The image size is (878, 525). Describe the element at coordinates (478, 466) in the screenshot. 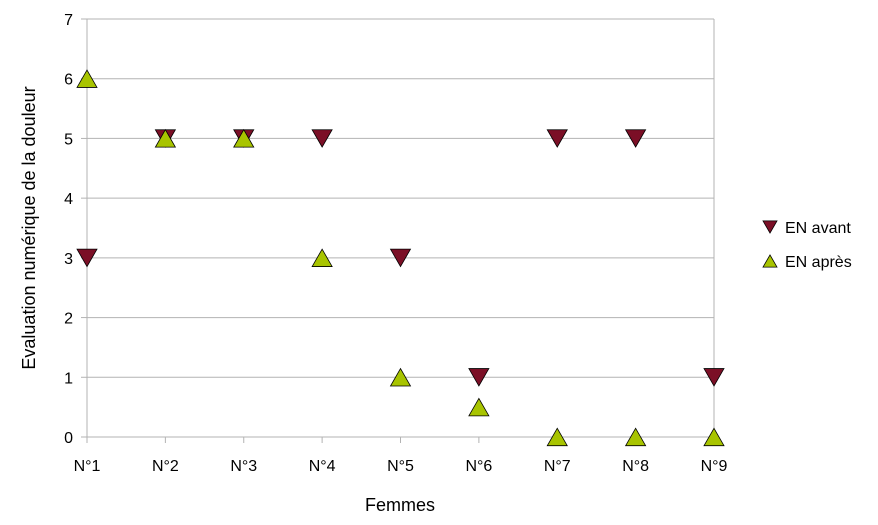

I see `x-tick-label: N°6` at that location.